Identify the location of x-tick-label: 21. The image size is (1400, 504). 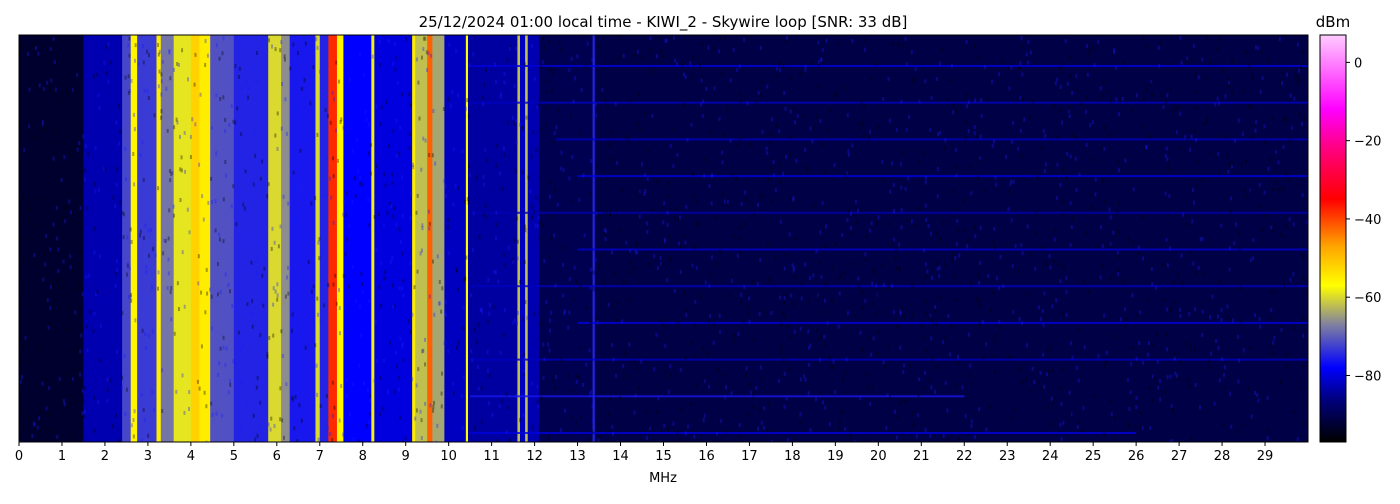
(921, 456).